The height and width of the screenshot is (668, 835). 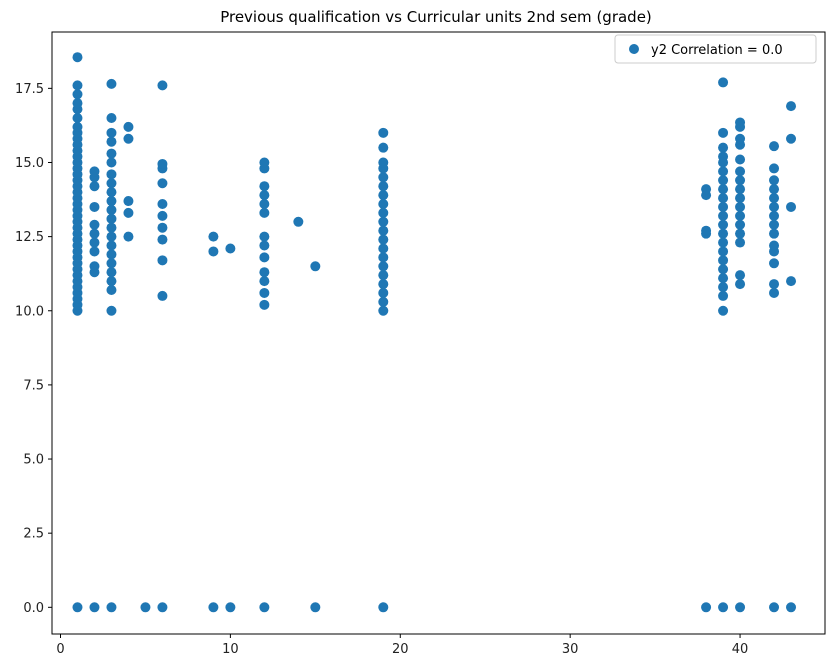 I want to click on x-tick-label: 0, so click(x=60, y=649).